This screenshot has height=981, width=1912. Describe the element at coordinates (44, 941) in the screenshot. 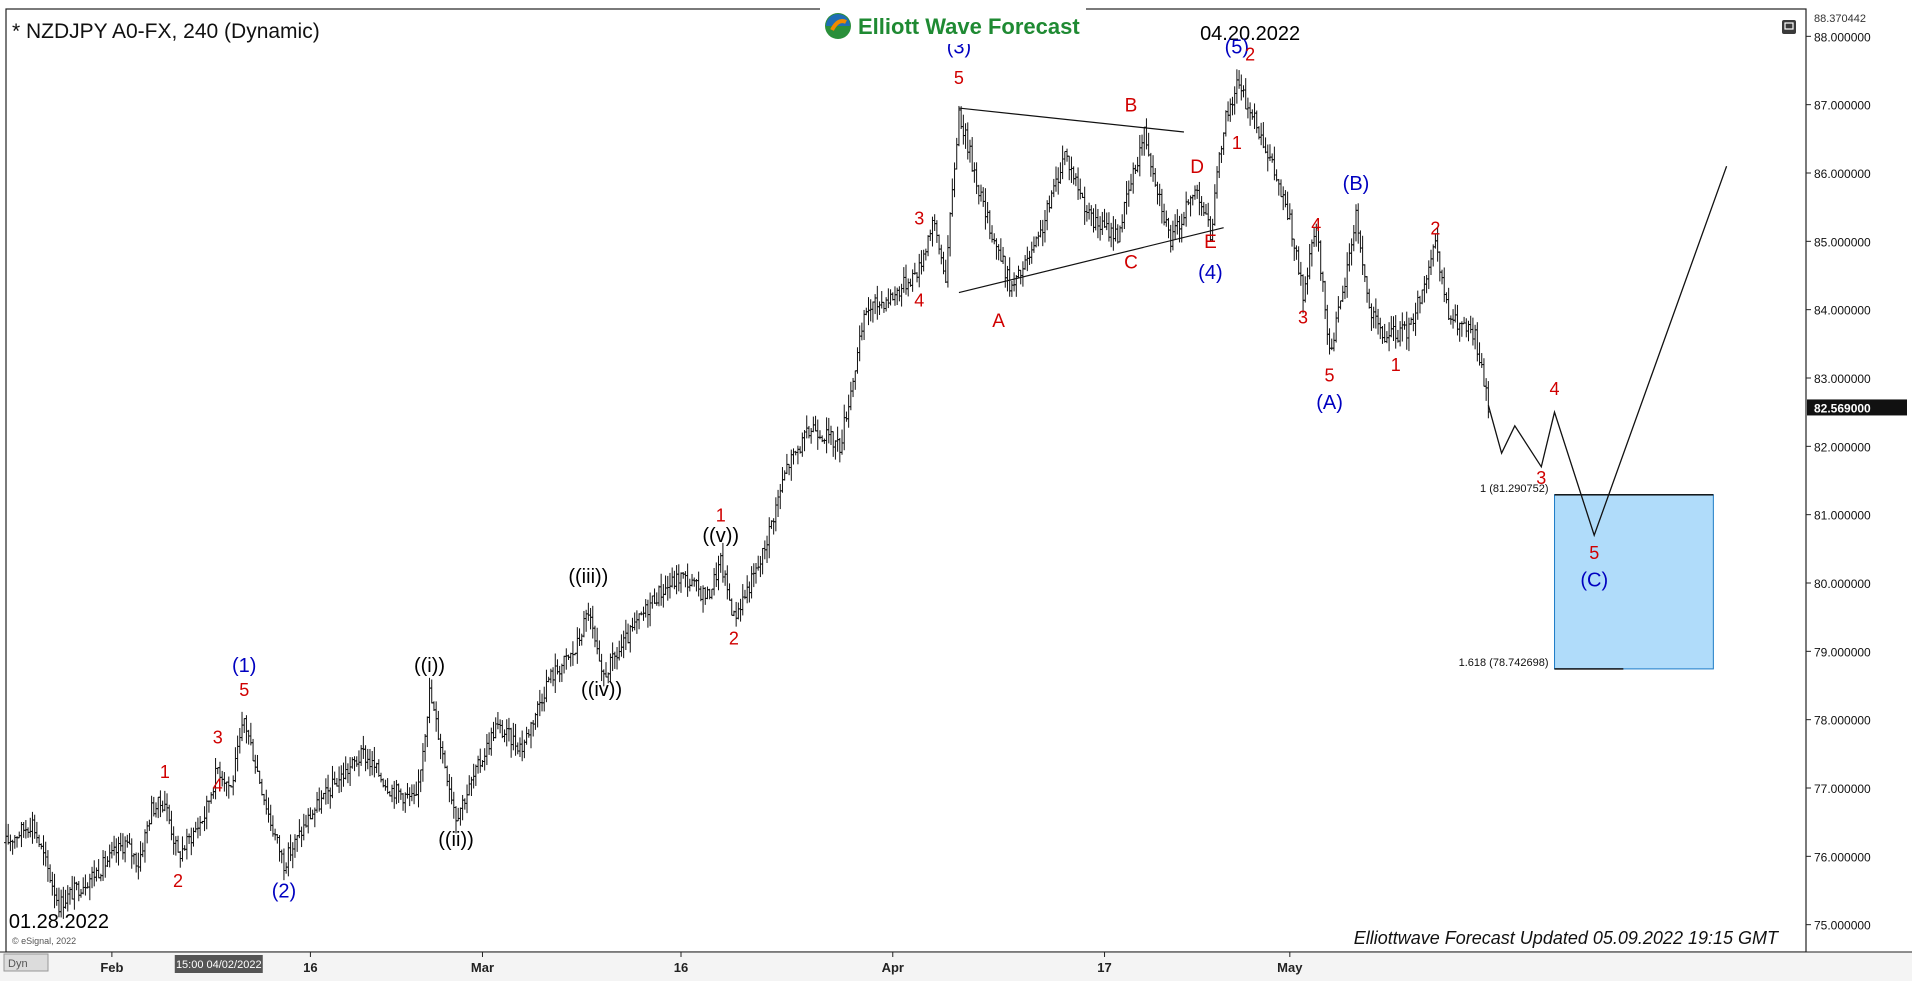

I see `copyright-label: © eSignal, 2022` at that location.